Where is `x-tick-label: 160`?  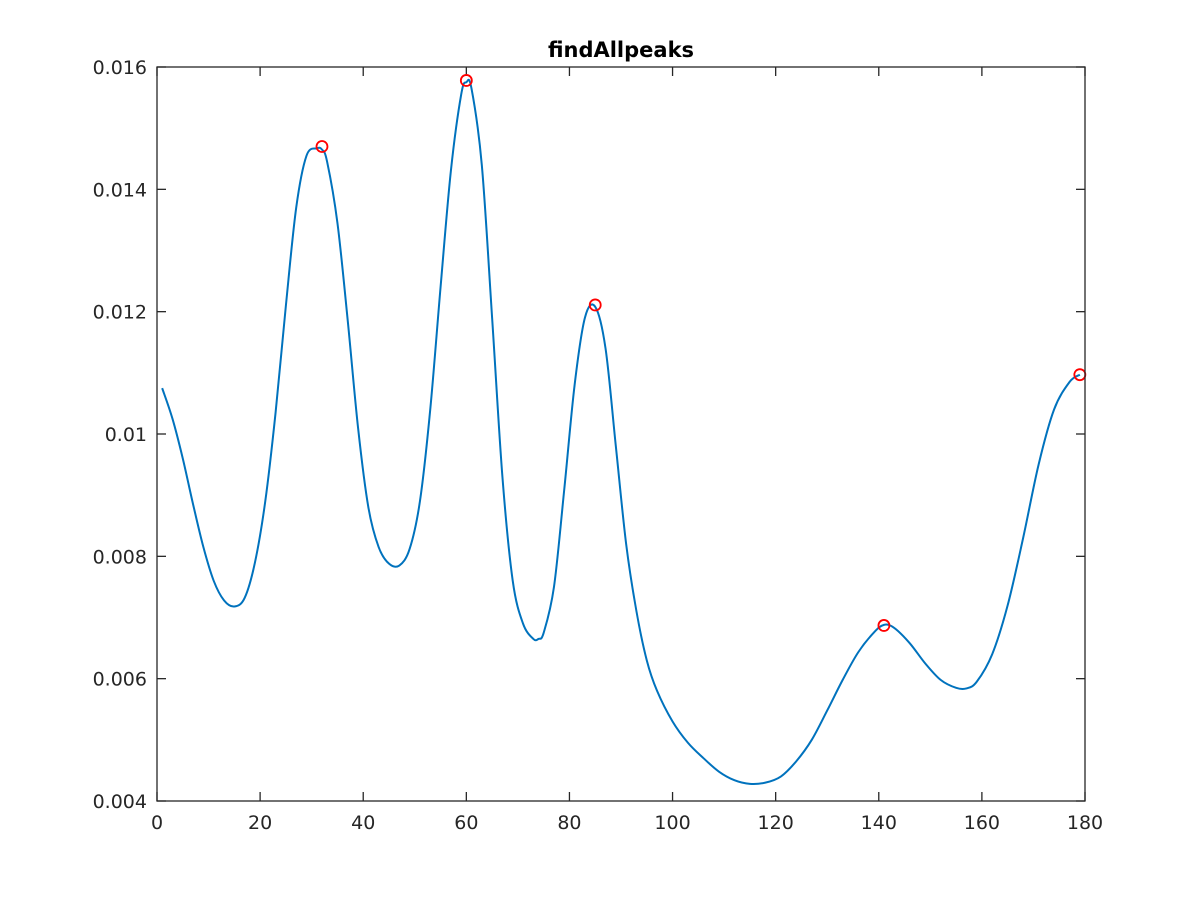 x-tick-label: 160 is located at coordinates (982, 823).